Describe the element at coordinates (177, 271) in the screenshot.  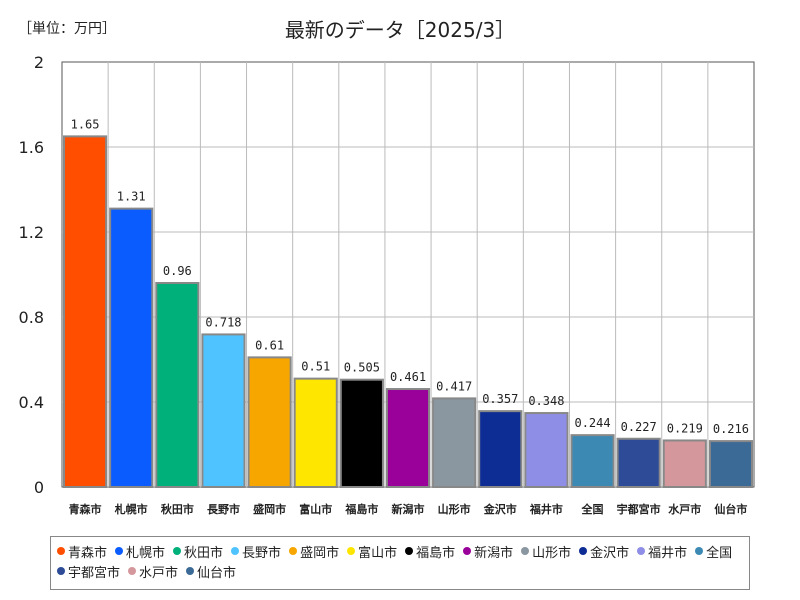
I see `data-label: 0.96` at that location.